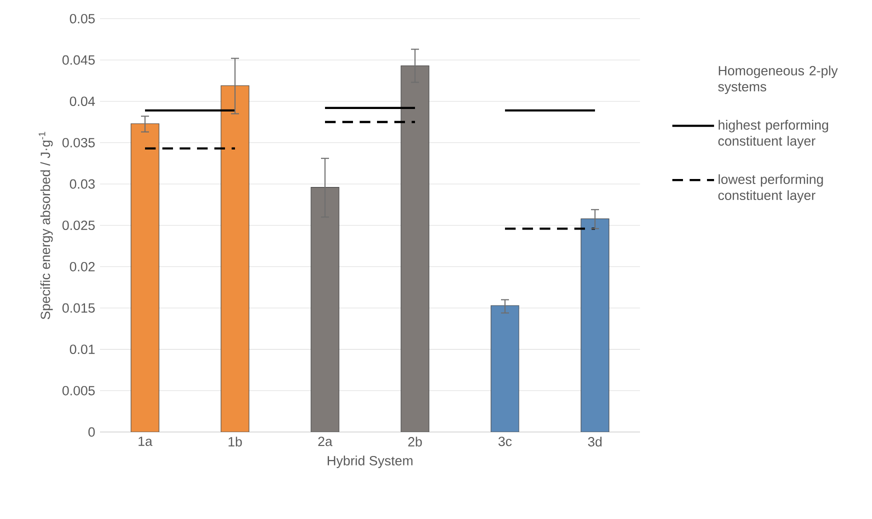  Describe the element at coordinates (415, 441) in the screenshot. I see `x-tick-label: 2b` at that location.